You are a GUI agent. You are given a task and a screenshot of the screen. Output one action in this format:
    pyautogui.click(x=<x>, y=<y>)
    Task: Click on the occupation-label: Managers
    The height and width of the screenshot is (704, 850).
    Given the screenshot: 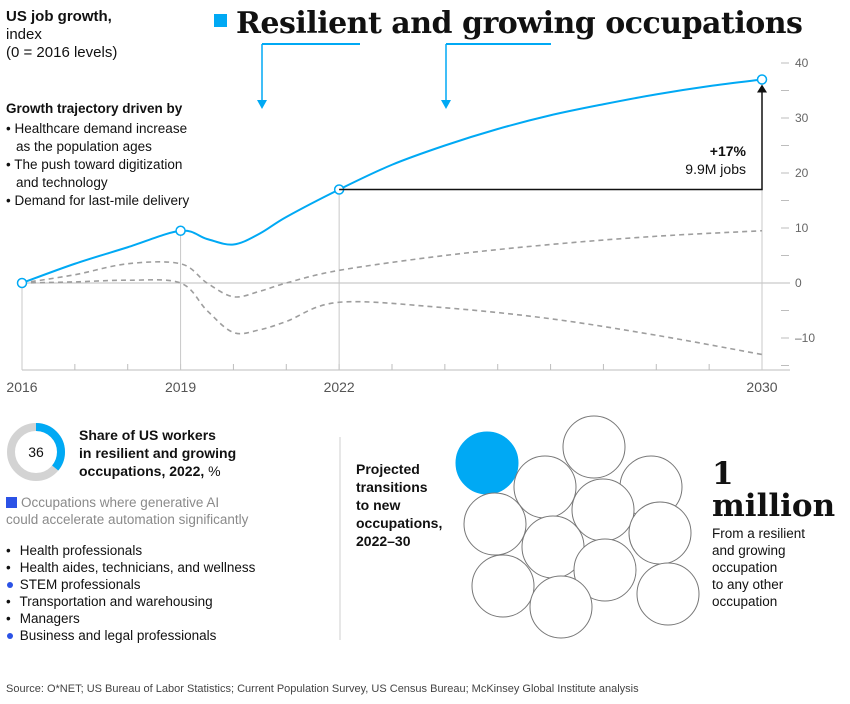 What is the action you would take?
    pyautogui.click(x=48, y=618)
    